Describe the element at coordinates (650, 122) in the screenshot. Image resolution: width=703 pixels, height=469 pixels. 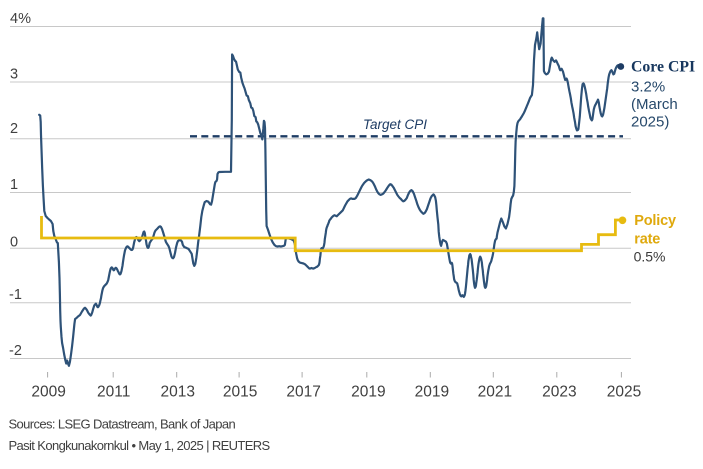
I see `svg-text: 2025)` at that location.